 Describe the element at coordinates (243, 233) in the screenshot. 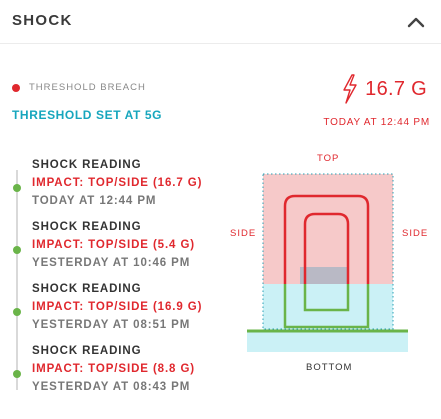

I see `diagram-left-side-label: SIDE` at that location.